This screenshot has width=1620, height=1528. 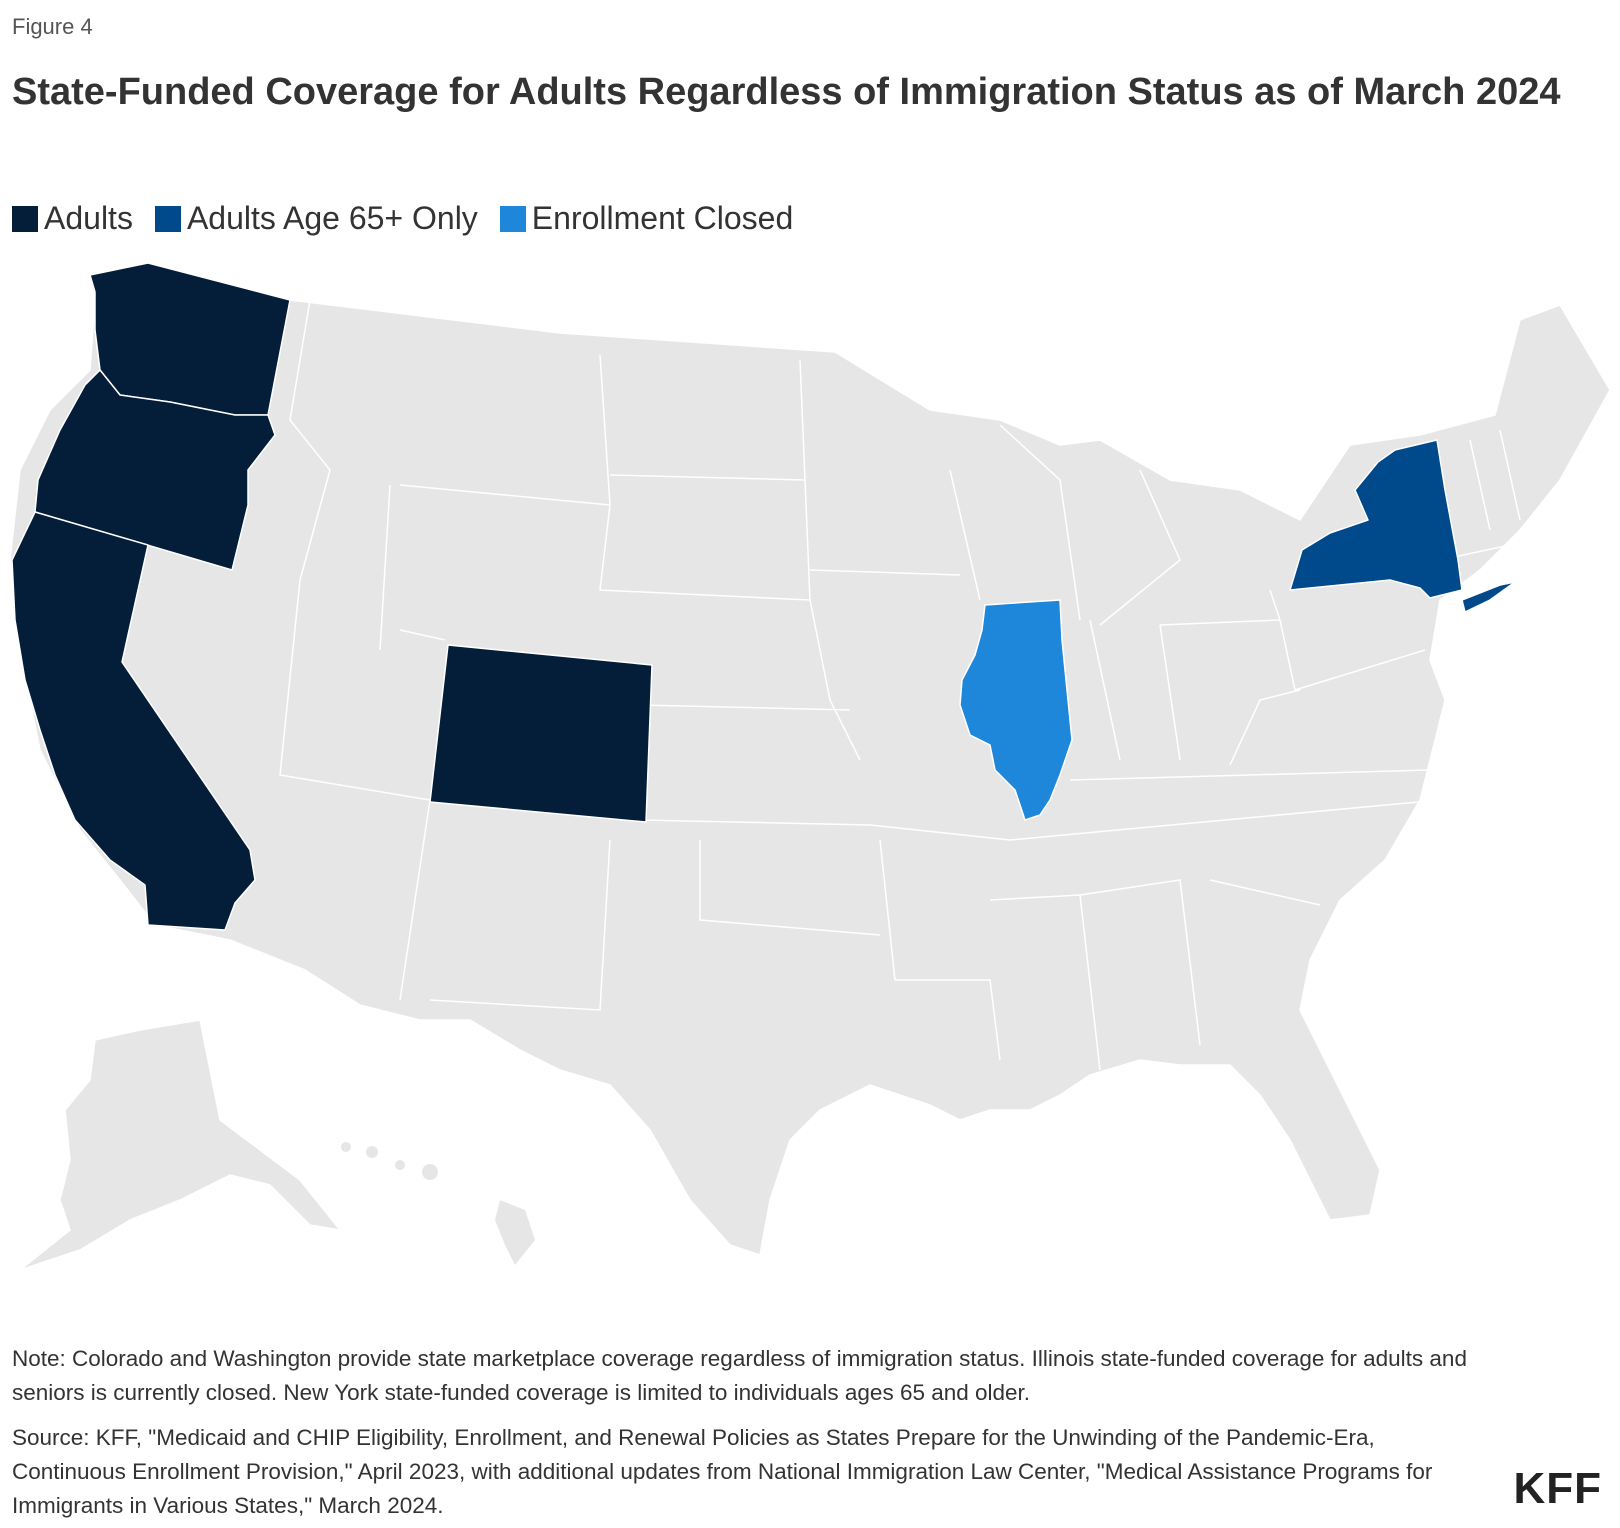 I want to click on state-new-york, so click(x=1376, y=519).